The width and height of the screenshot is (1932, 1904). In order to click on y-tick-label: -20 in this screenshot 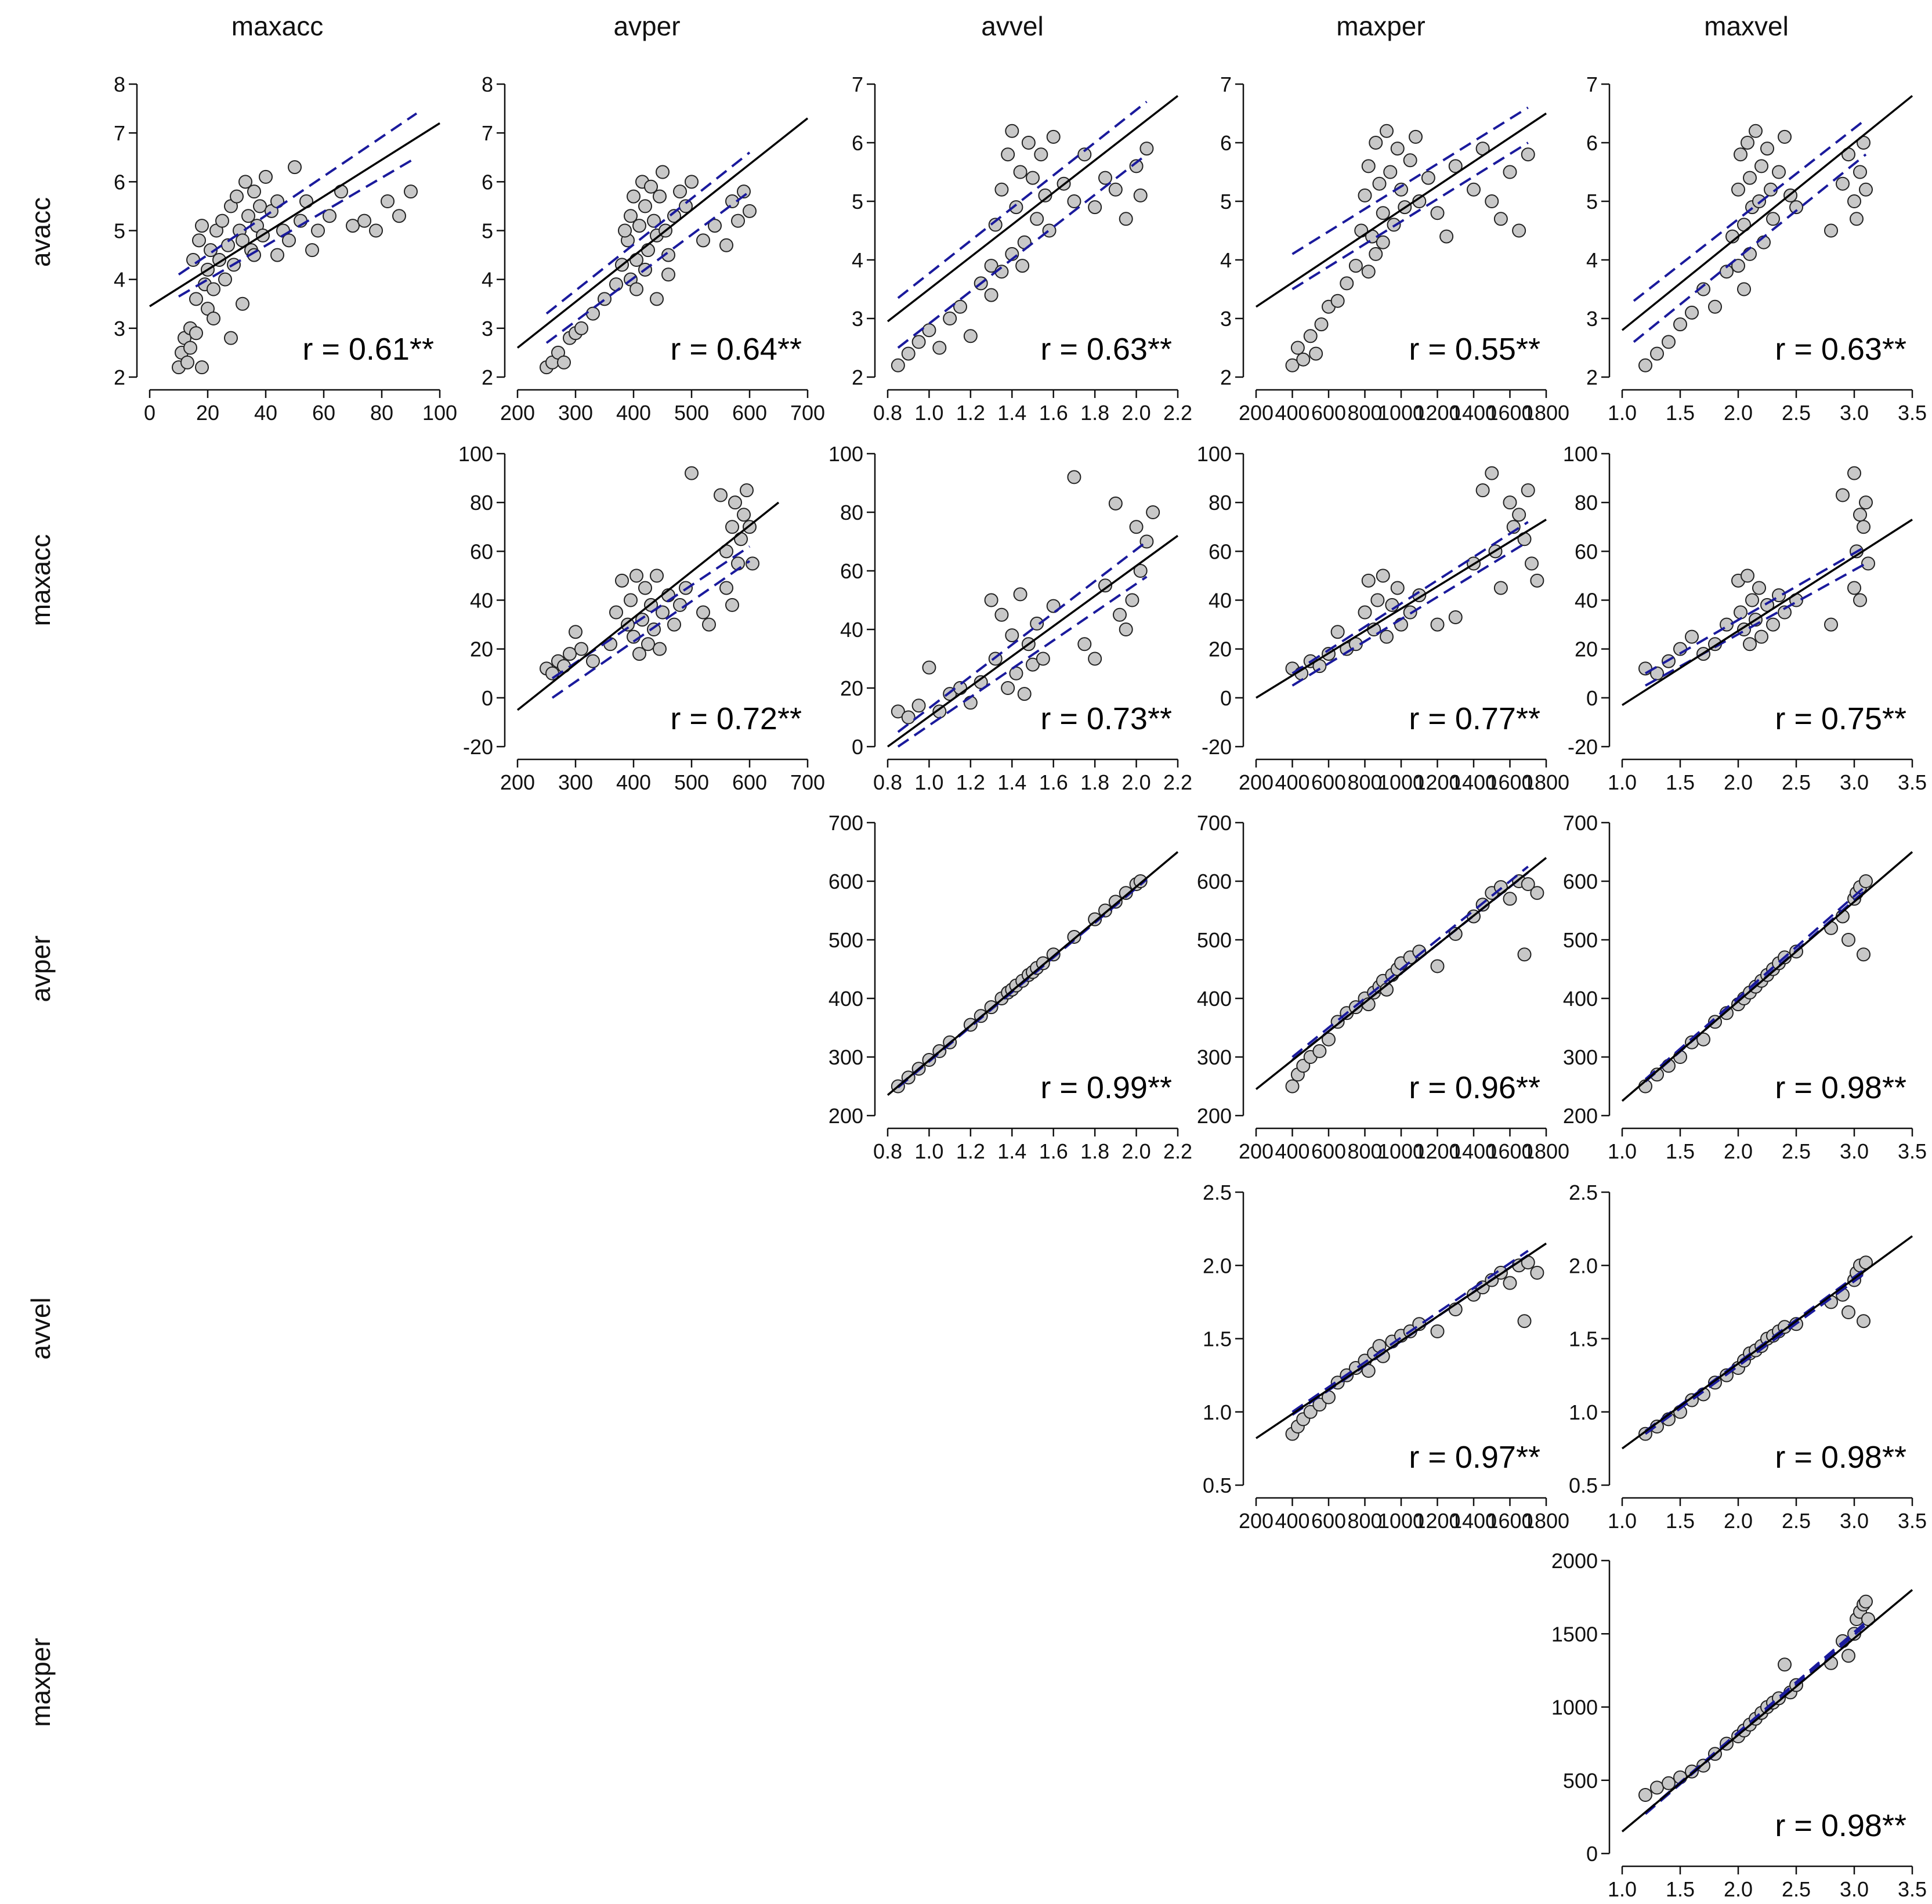, I will do `click(1217, 747)`.